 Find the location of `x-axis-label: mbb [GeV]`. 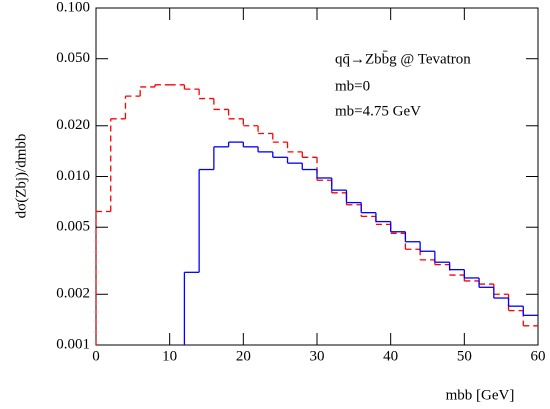

x-axis-label: mbb [GeV] is located at coordinates (480, 395).